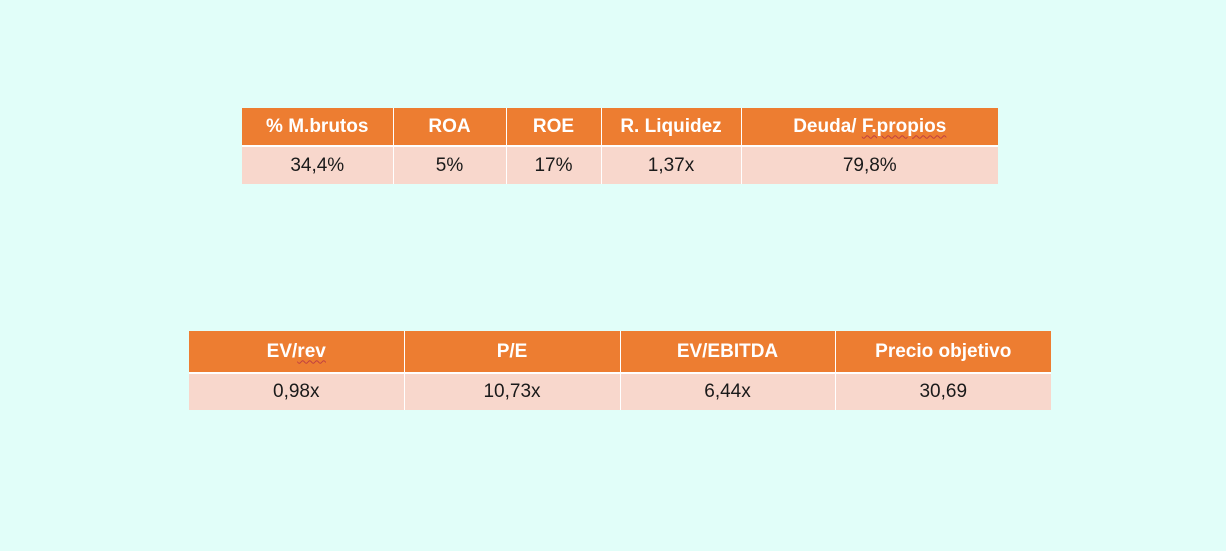 The height and width of the screenshot is (551, 1226). I want to click on value-cell-gross-margin: 34,4%, so click(318, 165).